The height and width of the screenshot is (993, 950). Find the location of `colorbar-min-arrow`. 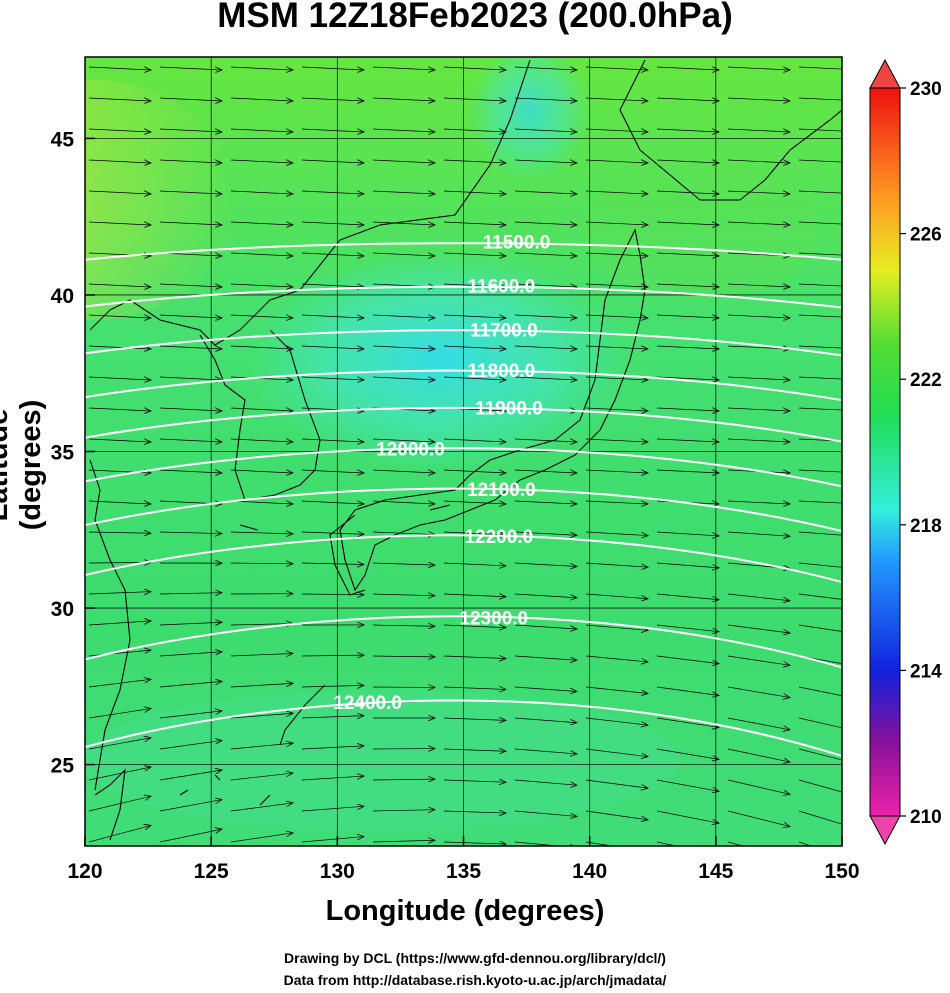

colorbar-min-arrow is located at coordinates (885, 830).